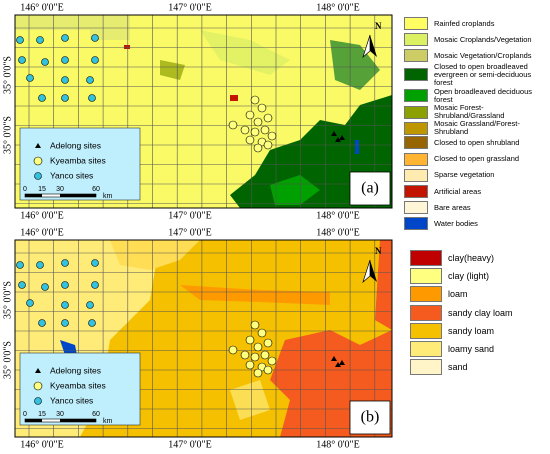 The height and width of the screenshot is (454, 550). What do you see at coordinates (458, 191) in the screenshot?
I see `legend-label: Artificial areas` at bounding box center [458, 191].